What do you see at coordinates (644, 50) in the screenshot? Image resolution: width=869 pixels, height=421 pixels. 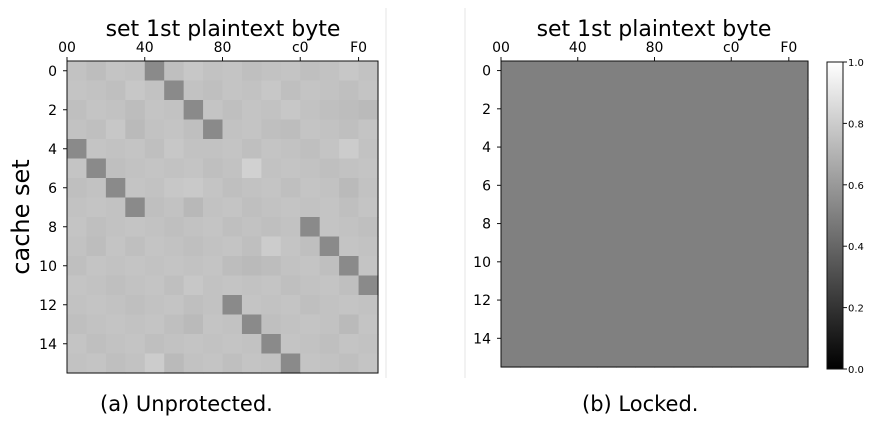 I see `x-tick-labels-b: 00 40 80 c0 F0` at bounding box center [644, 50].